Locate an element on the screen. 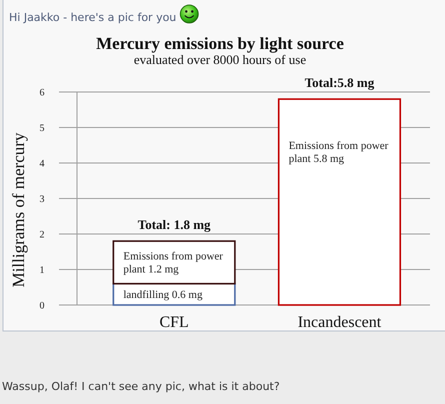 Image resolution: width=445 pixels, height=404 pixels. data-label: Emissions from power plant 5.8 mg is located at coordinates (338, 153).